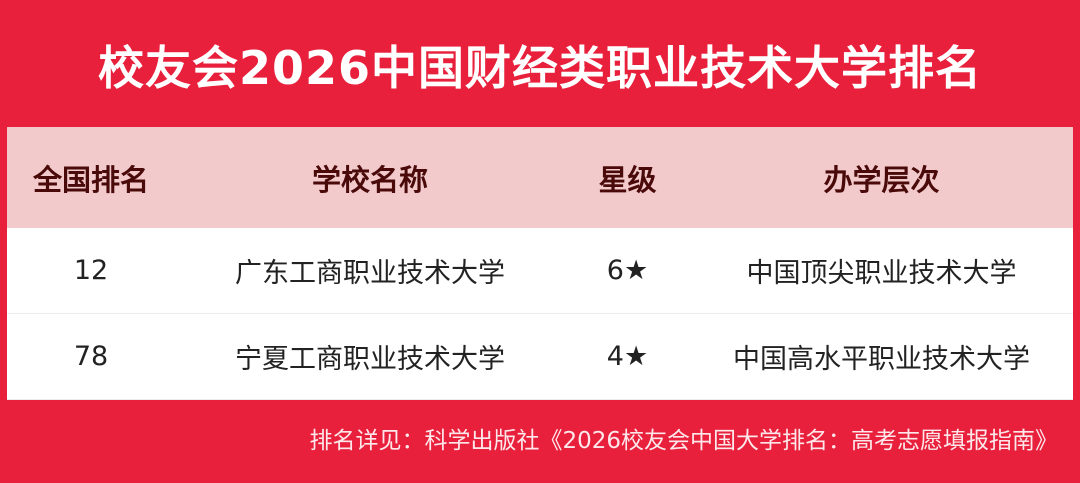 The height and width of the screenshot is (483, 1080). Describe the element at coordinates (370, 273) in the screenshot. I see `cell-school: 广东工商职业技术大学` at that location.